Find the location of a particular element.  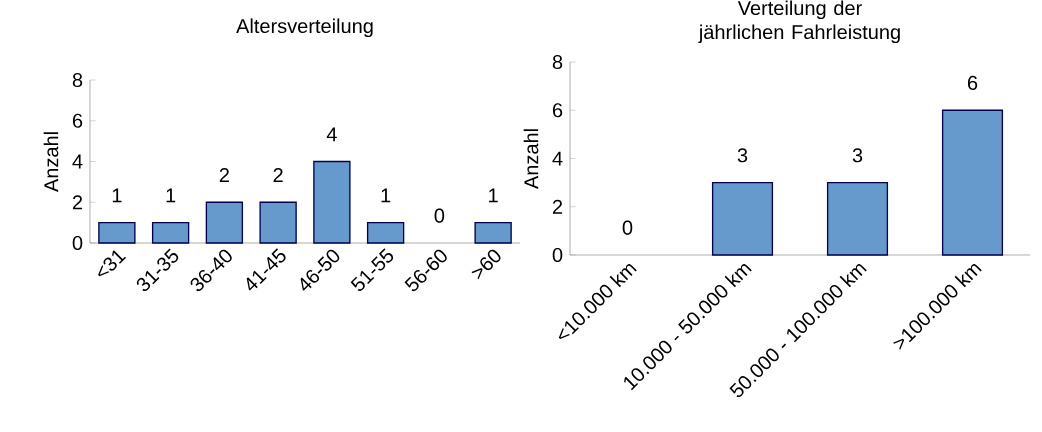

data-label: 4 is located at coordinates (331, 134).